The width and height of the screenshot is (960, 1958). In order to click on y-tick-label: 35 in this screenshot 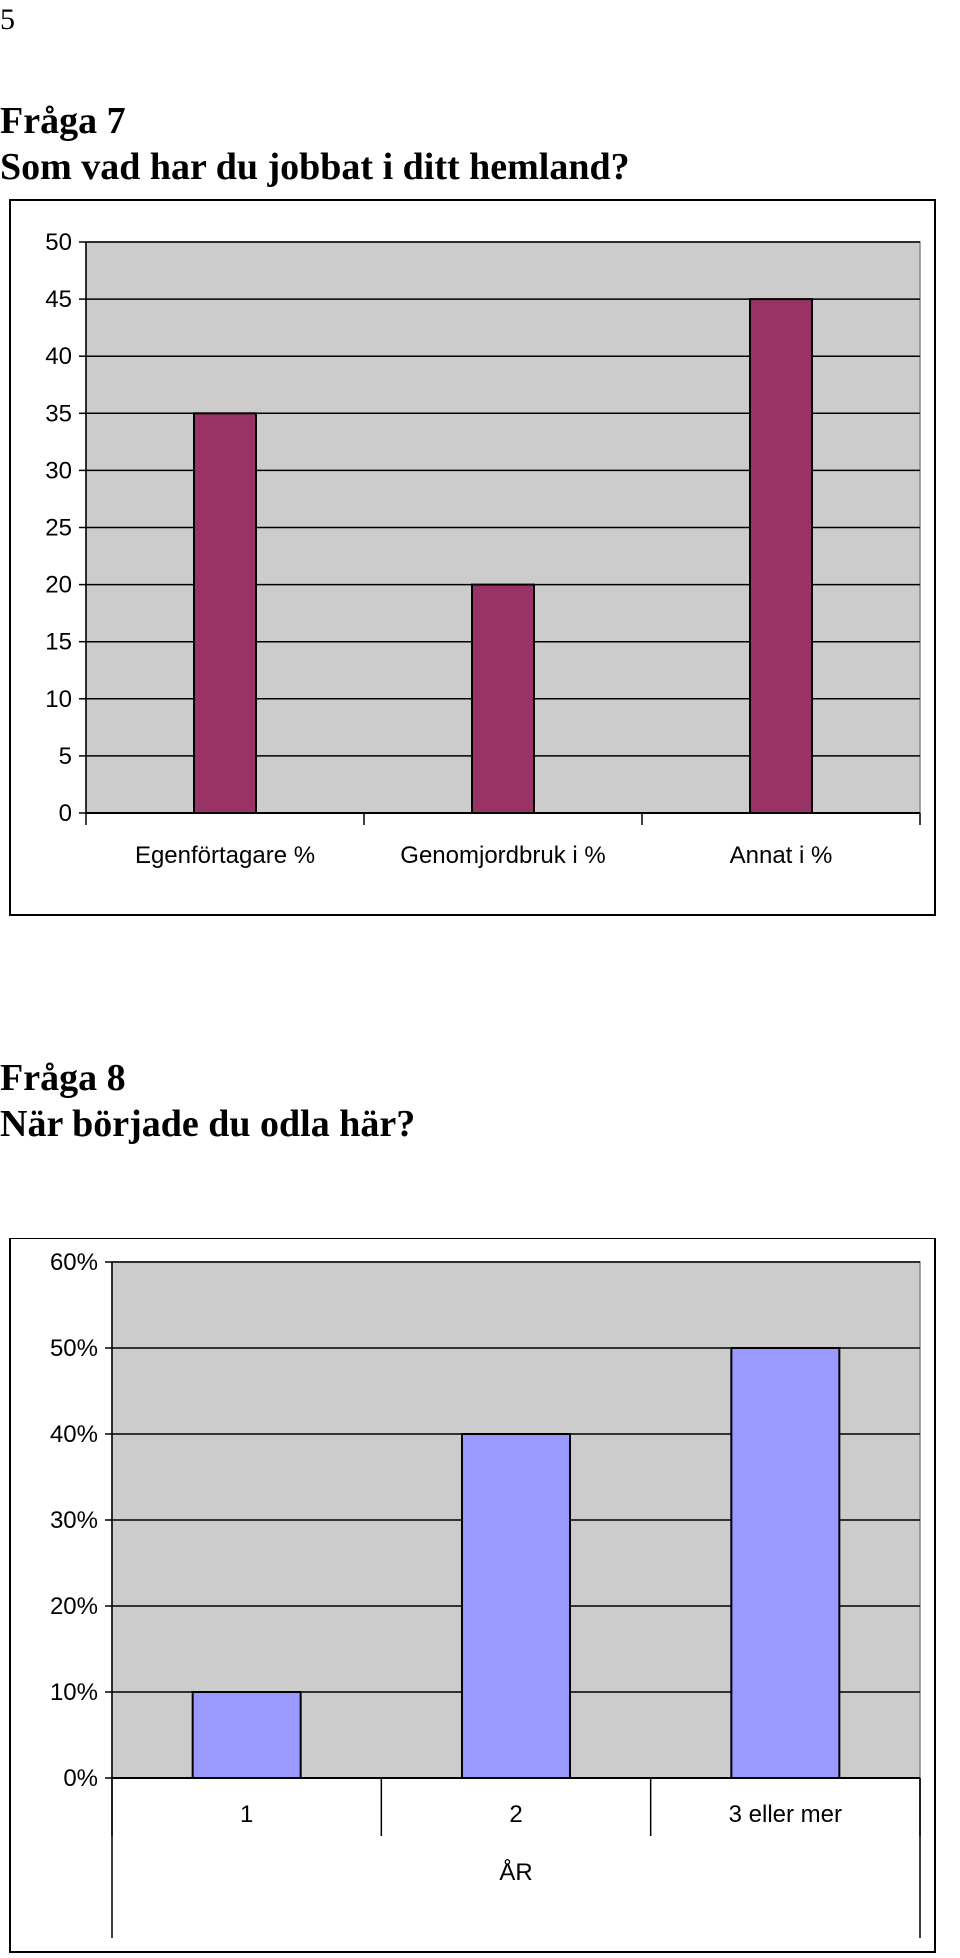, I will do `click(58, 413)`.